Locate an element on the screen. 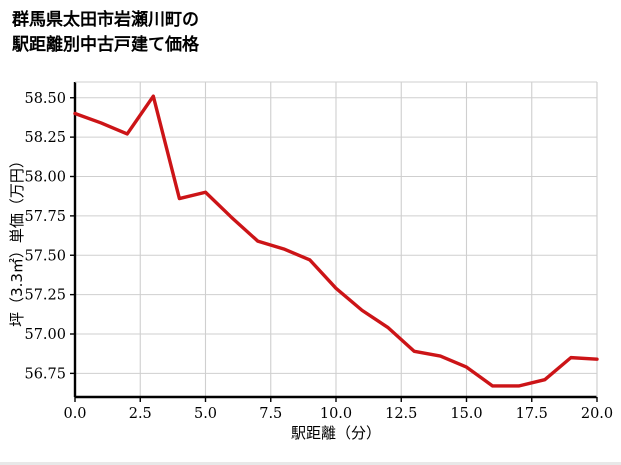 The image size is (621, 465). y-tick-label: 58.50 is located at coordinates (45, 99).